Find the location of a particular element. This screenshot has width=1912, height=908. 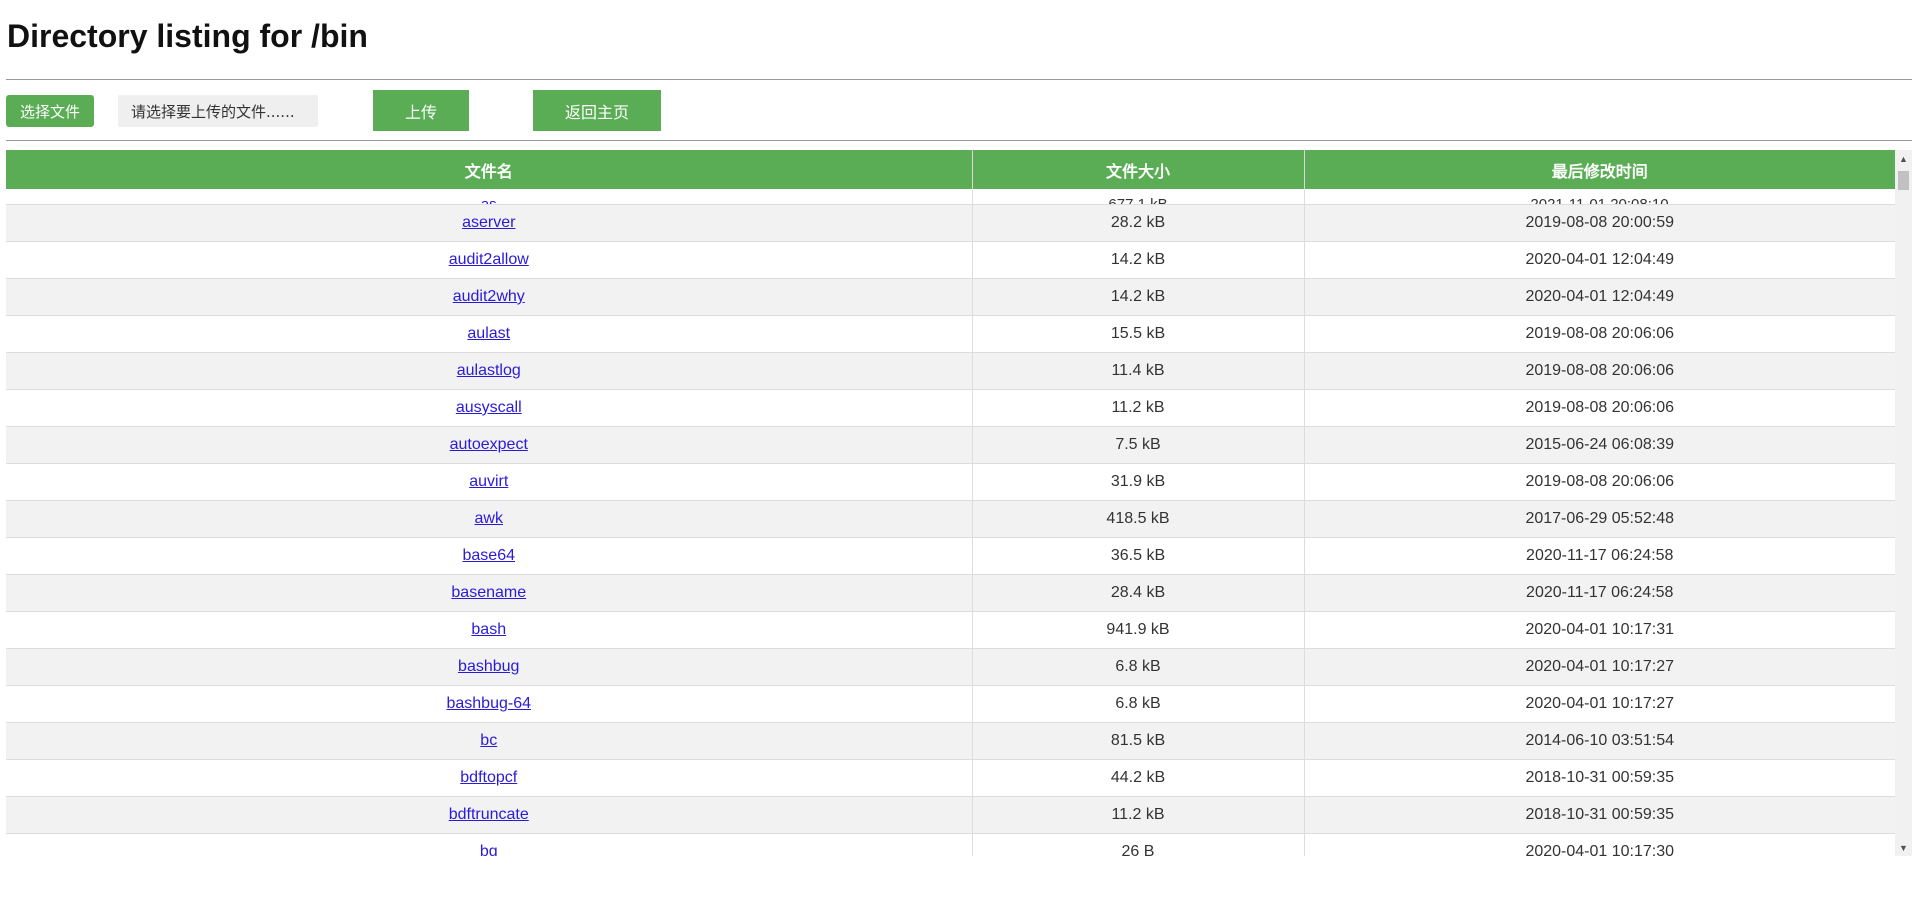

file-link: bdftopcf is located at coordinates (489, 777).